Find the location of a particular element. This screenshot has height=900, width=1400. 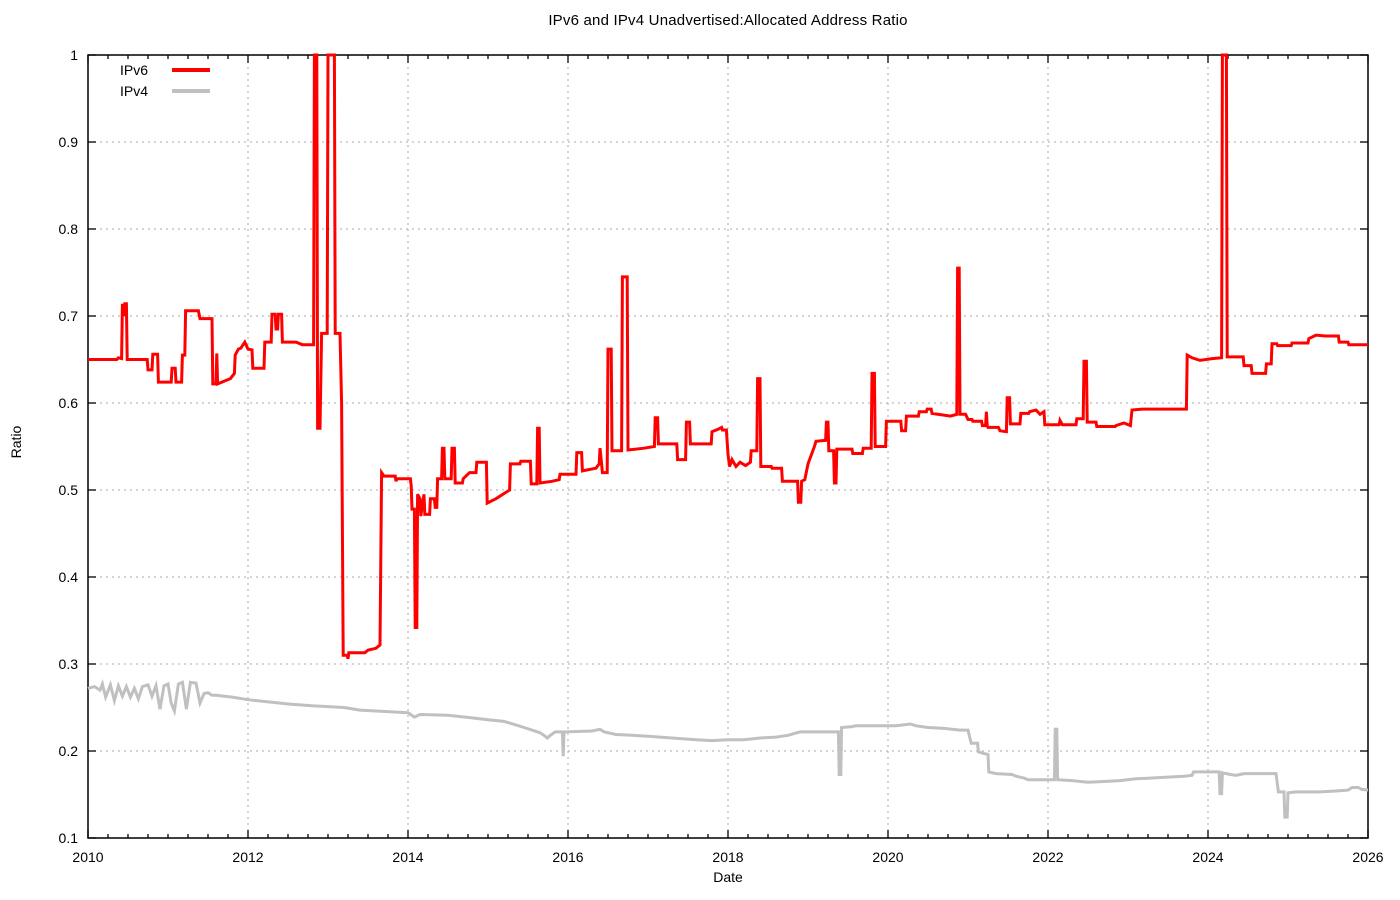

x-tick-label: 2020 is located at coordinates (887, 857).